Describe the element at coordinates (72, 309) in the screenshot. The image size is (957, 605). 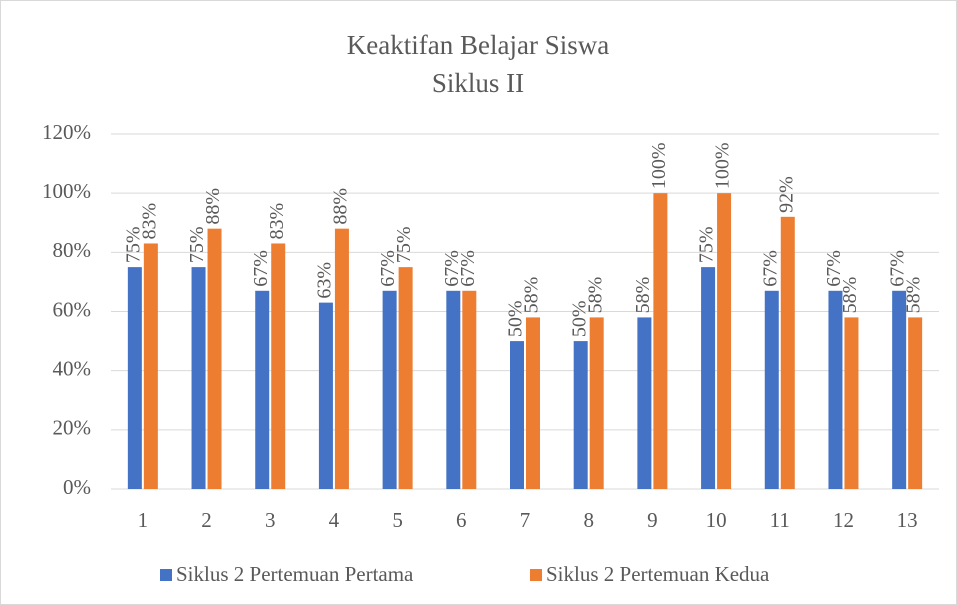
I see `y-tick-label: 60%` at that location.